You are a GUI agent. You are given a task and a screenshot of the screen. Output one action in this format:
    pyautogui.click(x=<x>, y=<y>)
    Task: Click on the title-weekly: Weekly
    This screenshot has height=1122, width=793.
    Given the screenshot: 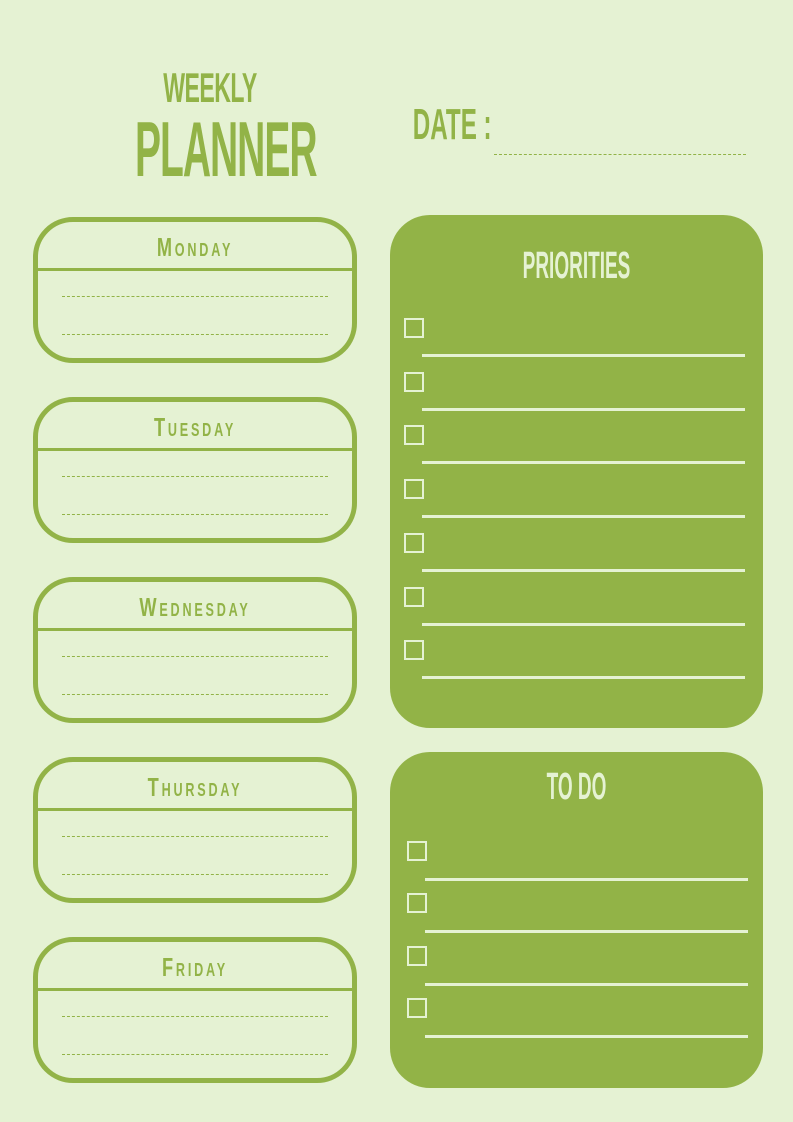 What is the action you would take?
    pyautogui.click(x=210, y=87)
    